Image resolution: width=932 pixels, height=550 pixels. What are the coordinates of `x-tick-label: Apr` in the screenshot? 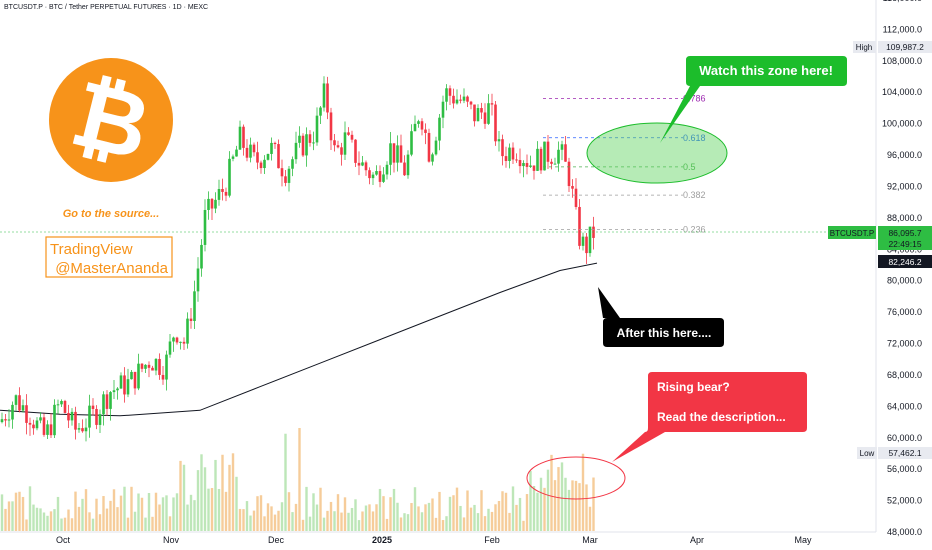 It's located at (697, 540).